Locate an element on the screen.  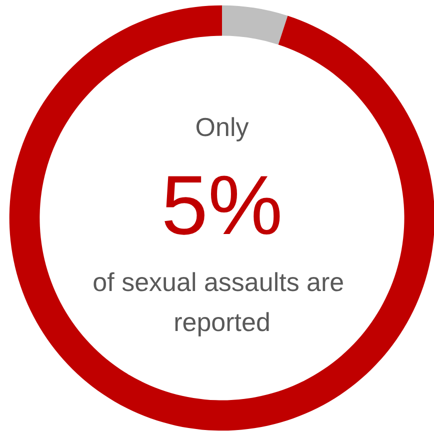
text: of sexual assaults are reported is located at coordinates (222, 302).